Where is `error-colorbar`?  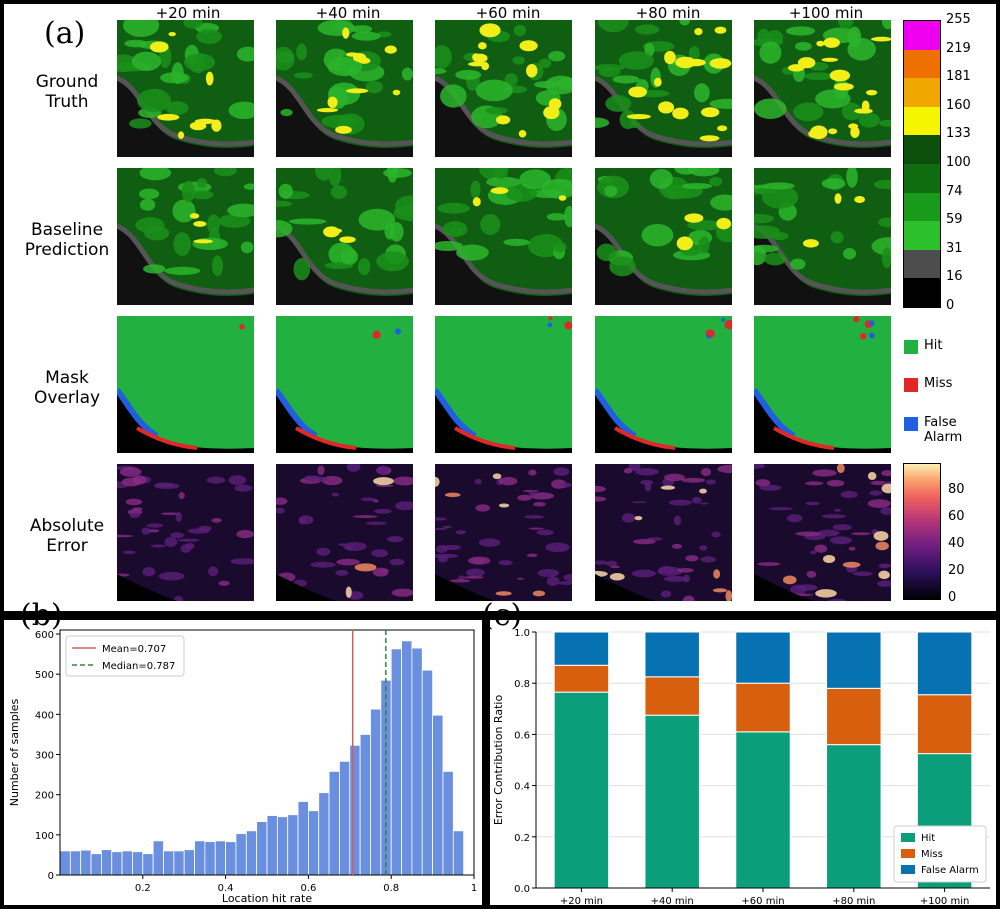 error-colorbar is located at coordinates (922, 531).